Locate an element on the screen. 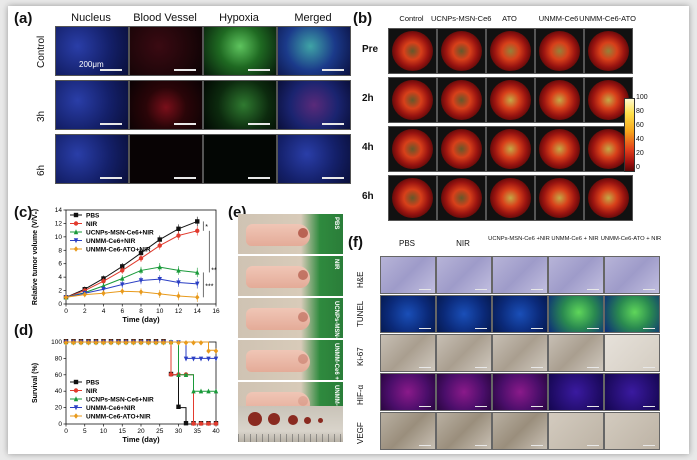 Image resolution: width=697 pixels, height=460 pixels. panel-f-row-label: HIF-α is located at coordinates (360, 394).